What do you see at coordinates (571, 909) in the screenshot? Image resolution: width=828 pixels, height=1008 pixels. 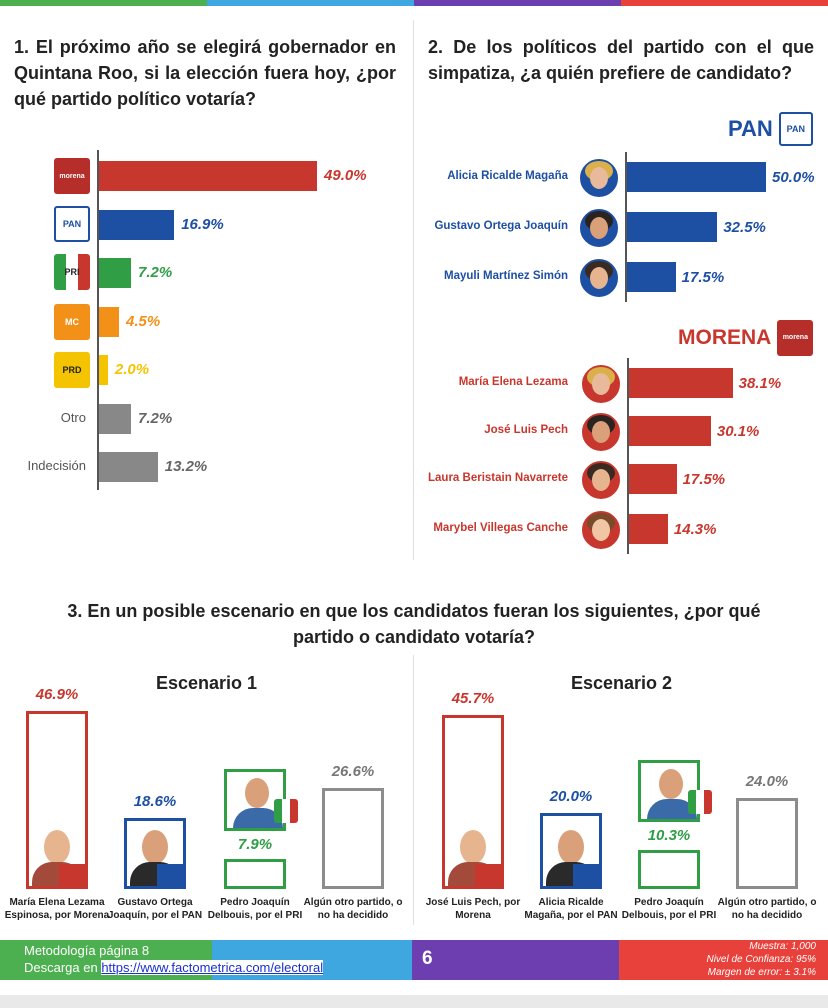 I see `scenario-category: Alicia Ricalde Magaña, por el PAN` at bounding box center [571, 909].